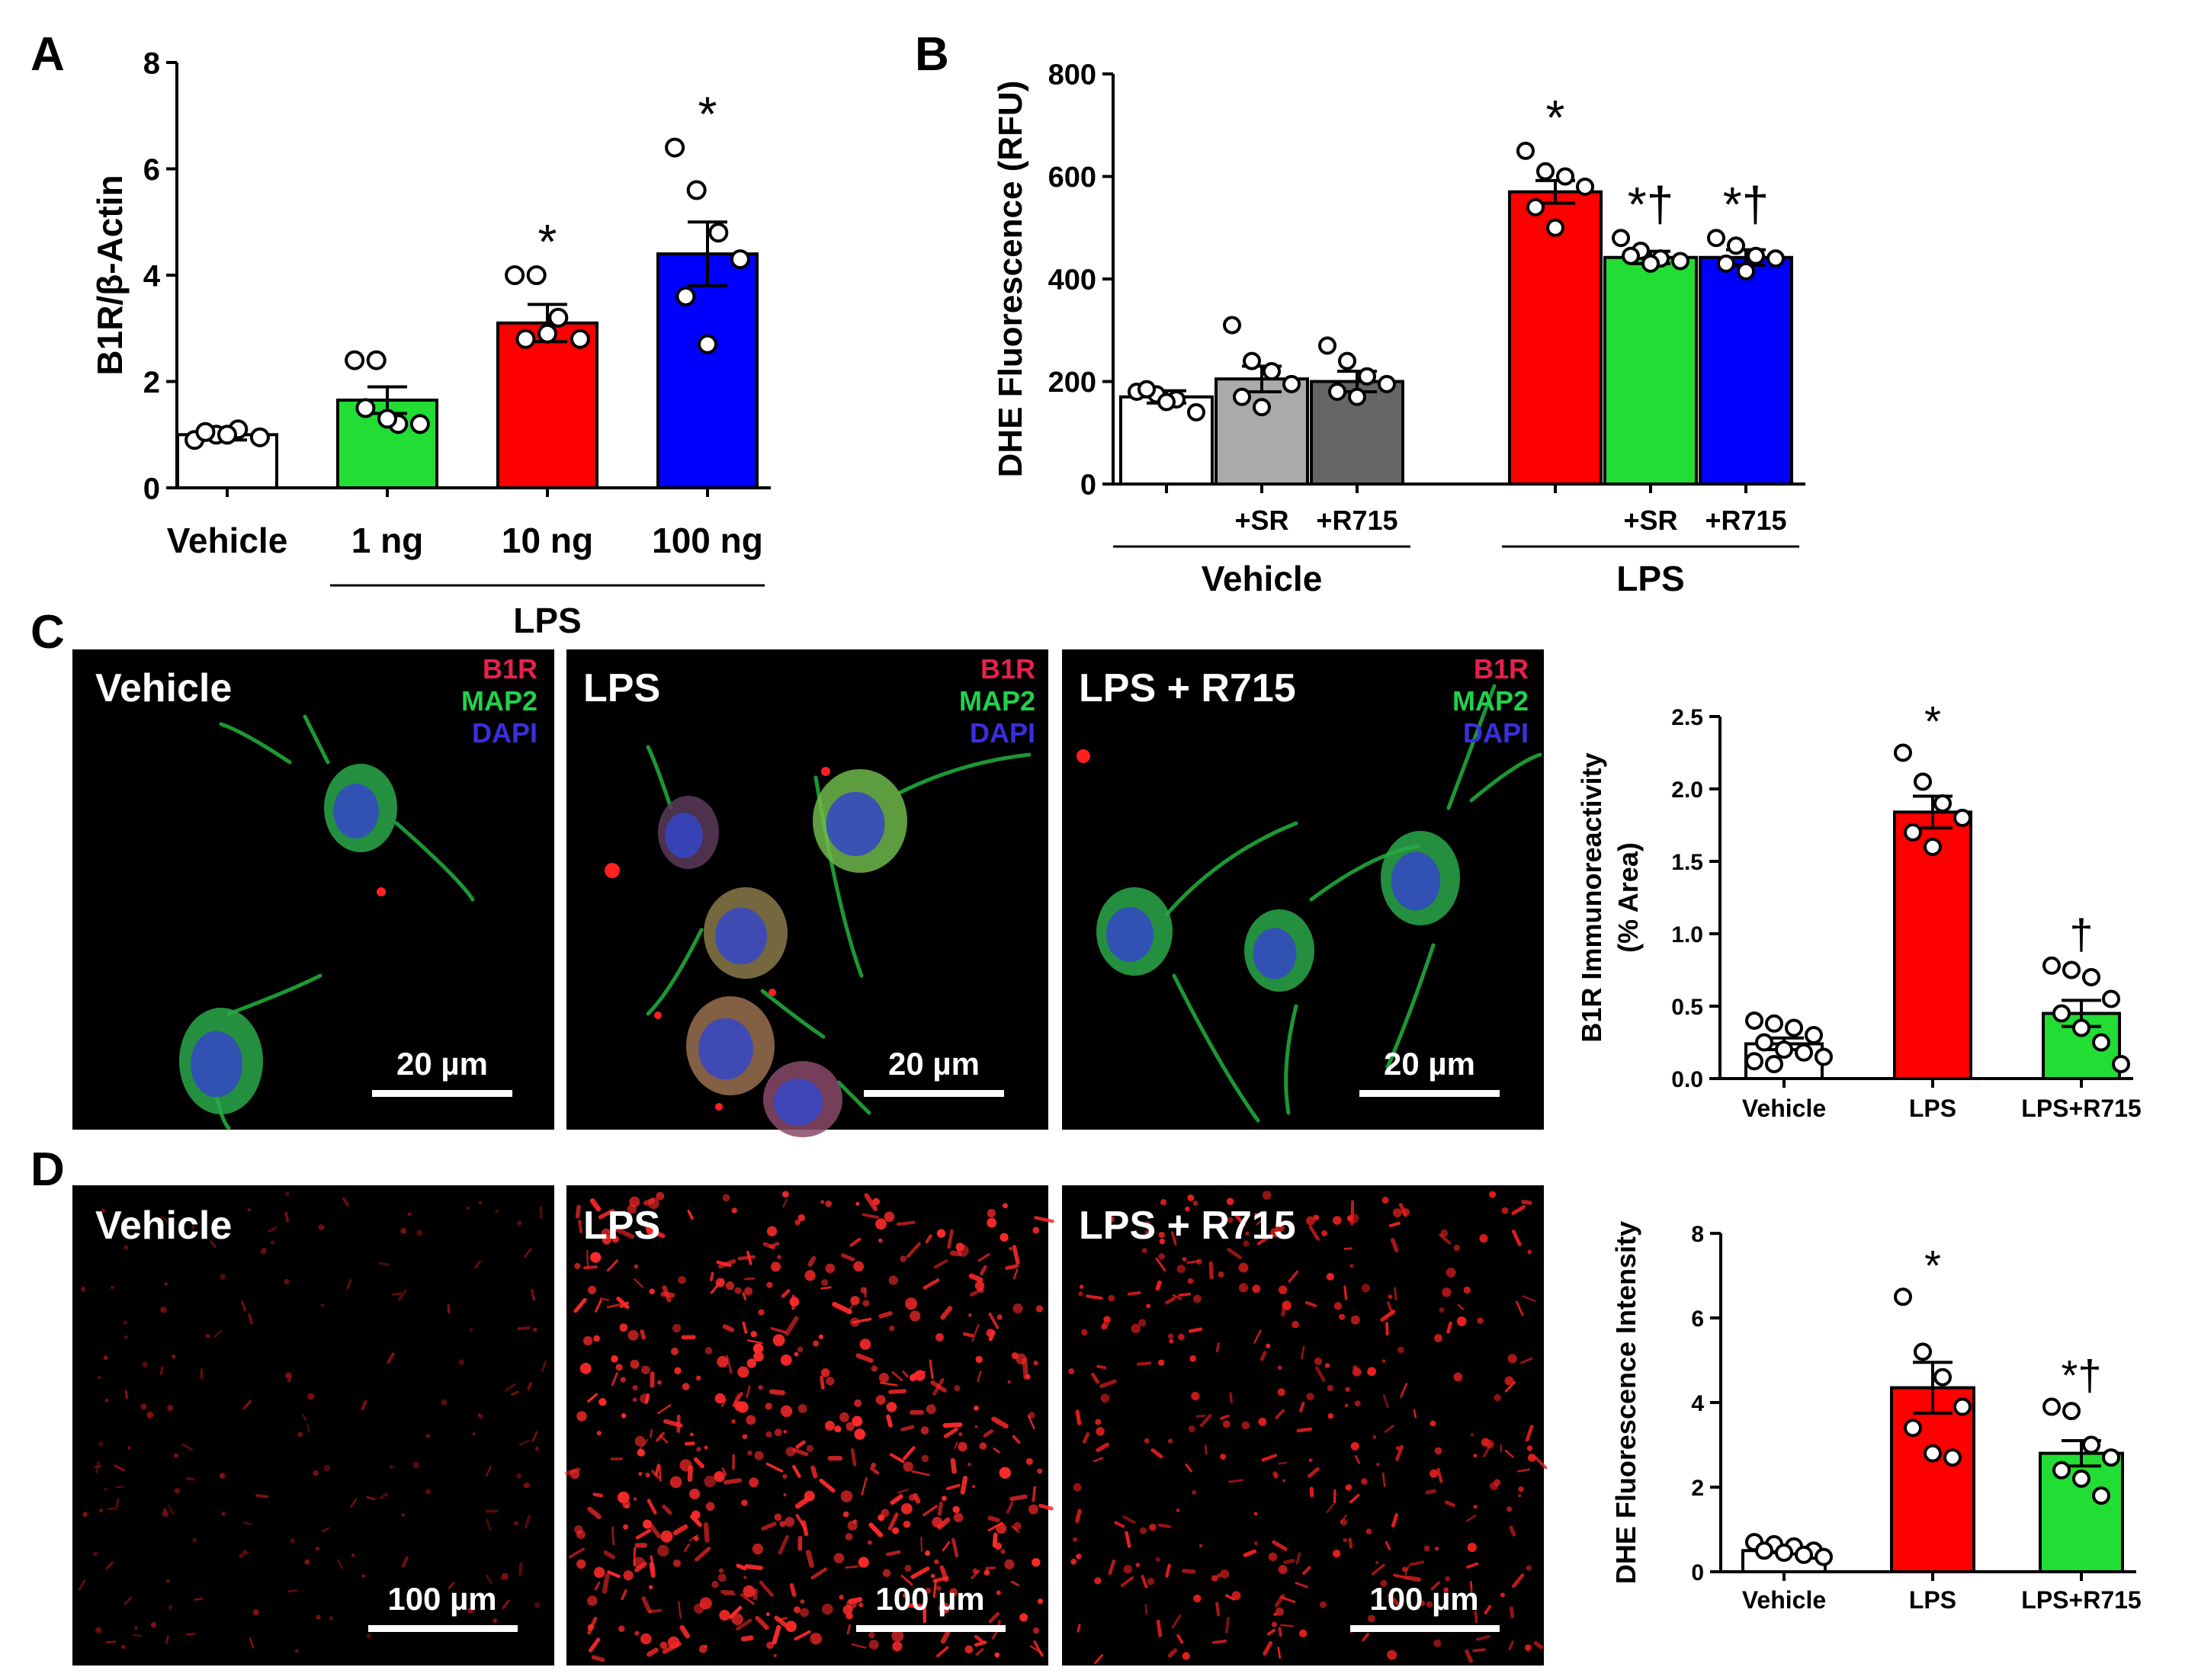  I want to click on y-tick-label: 8, so click(1698, 1234).